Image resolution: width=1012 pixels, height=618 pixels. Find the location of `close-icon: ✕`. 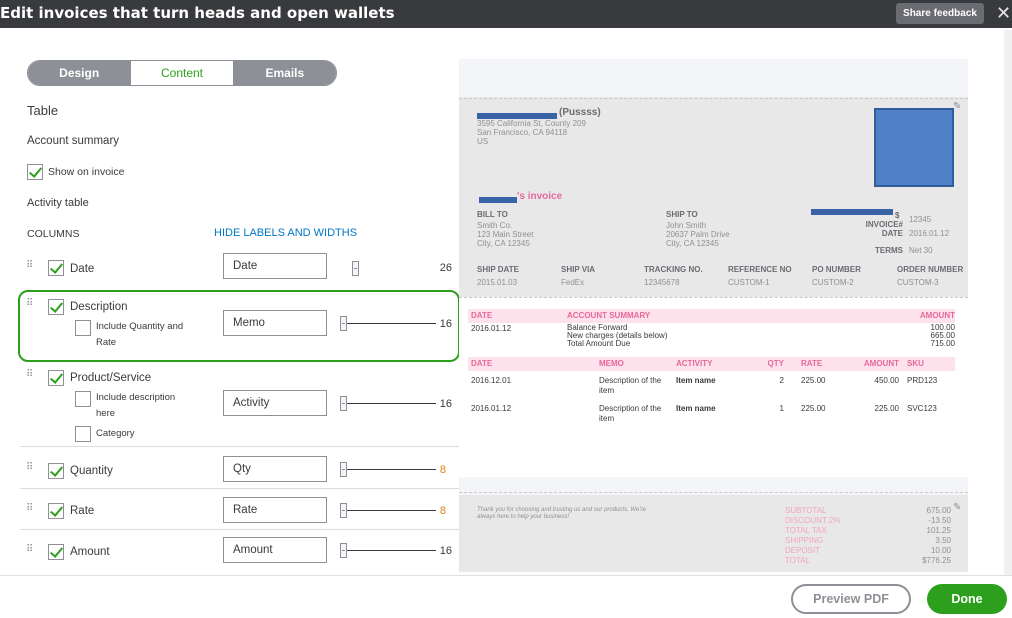

close-icon: ✕ is located at coordinates (1004, 13).